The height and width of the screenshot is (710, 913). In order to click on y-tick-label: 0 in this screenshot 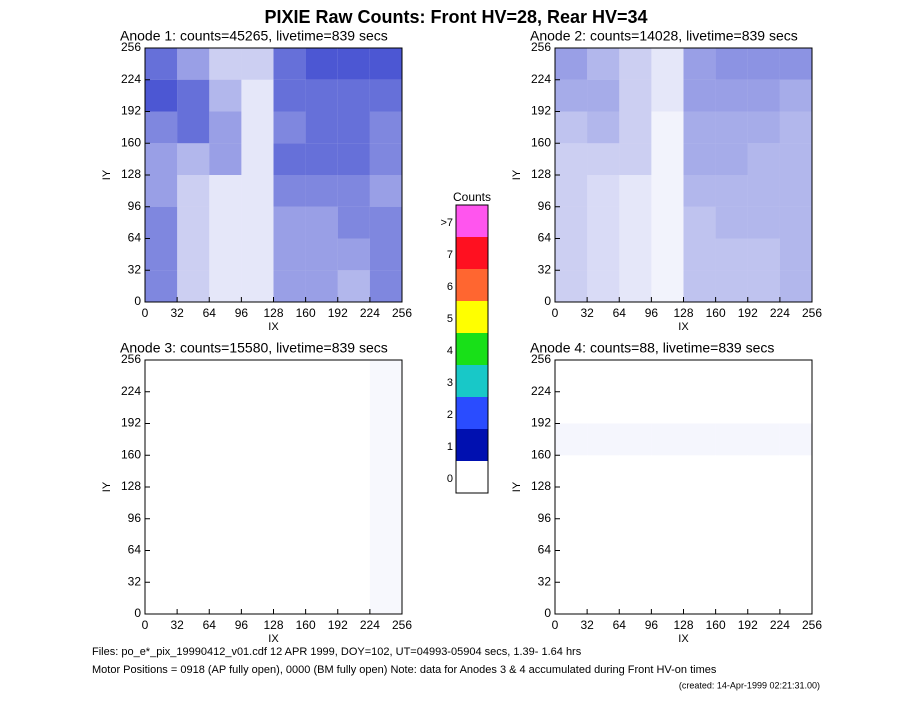, I will do `click(547, 613)`.